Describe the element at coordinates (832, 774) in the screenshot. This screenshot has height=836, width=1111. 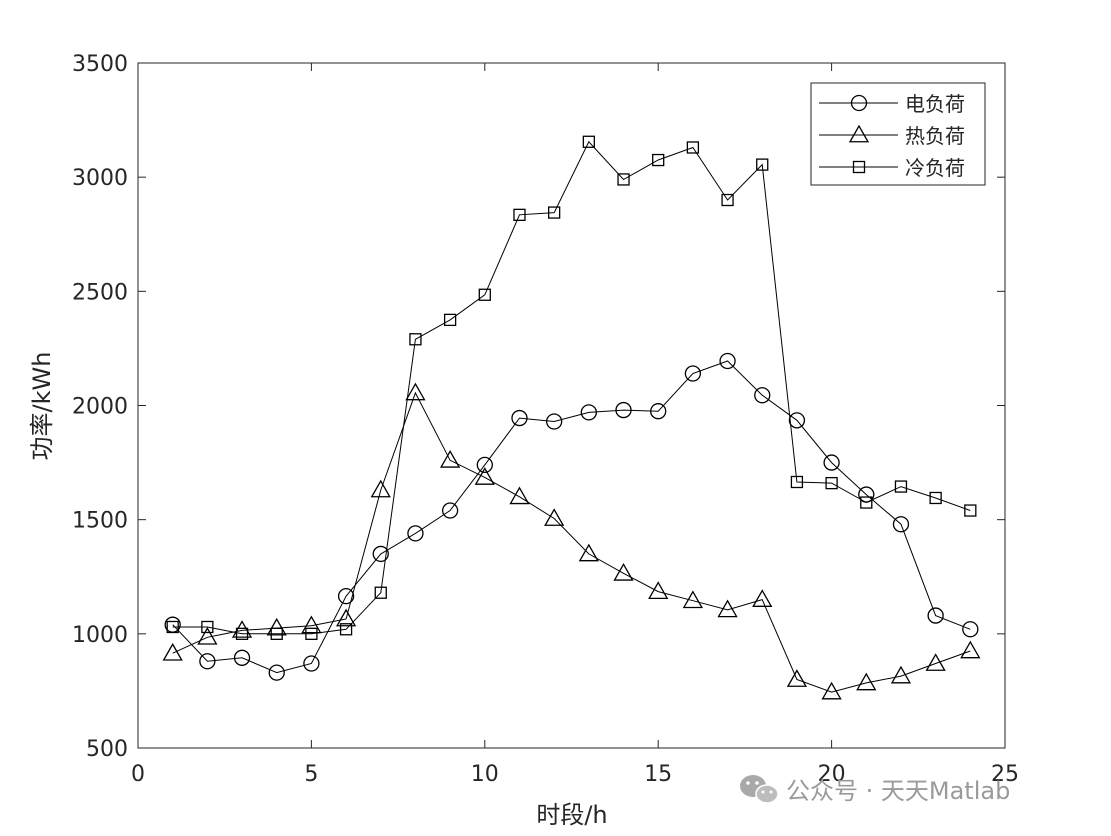
I see `x-tick-label: 20` at that location.